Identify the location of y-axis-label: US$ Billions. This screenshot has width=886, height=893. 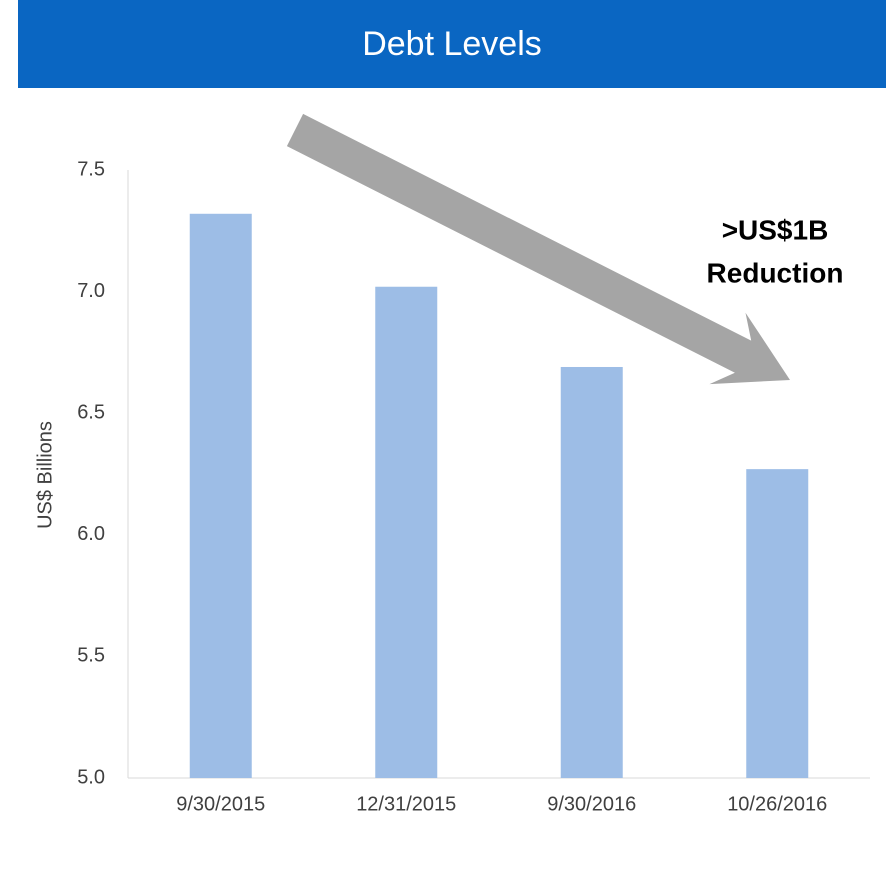
(45, 475).